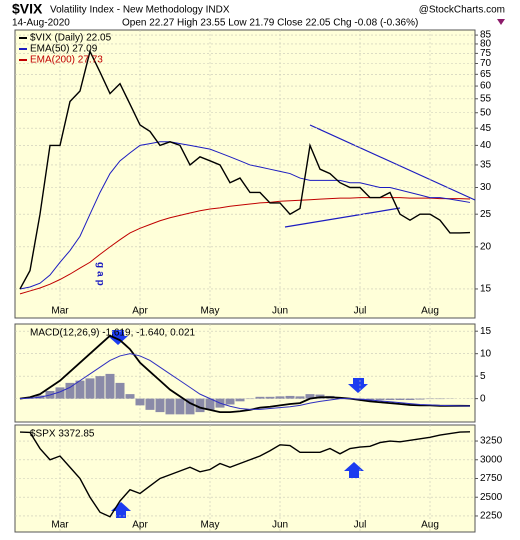 Image resolution: width=520 pixels, height=540 pixels. I want to click on annotation: gap, so click(99, 275).